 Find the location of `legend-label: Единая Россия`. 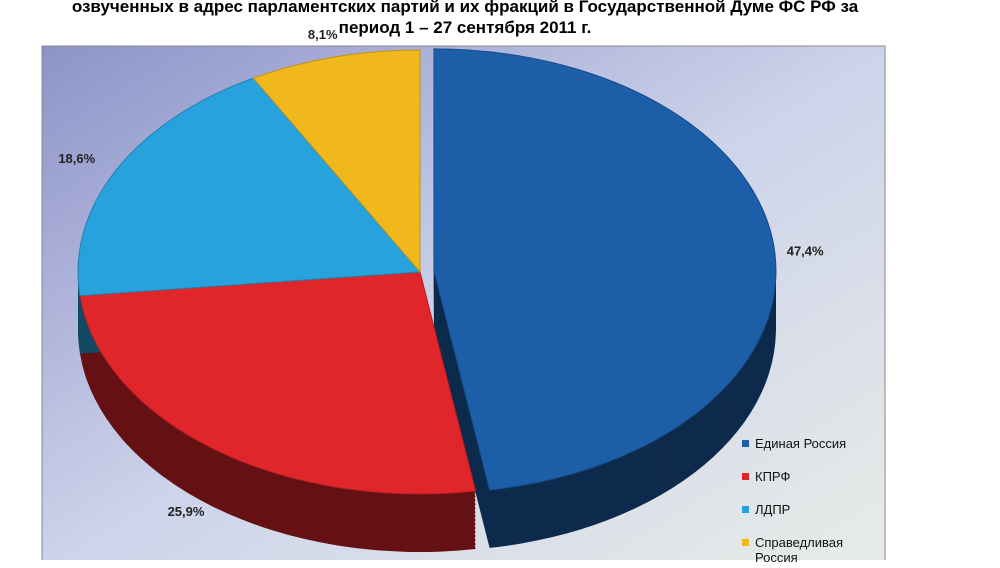

legend-label: Единая Россия is located at coordinates (801, 443).